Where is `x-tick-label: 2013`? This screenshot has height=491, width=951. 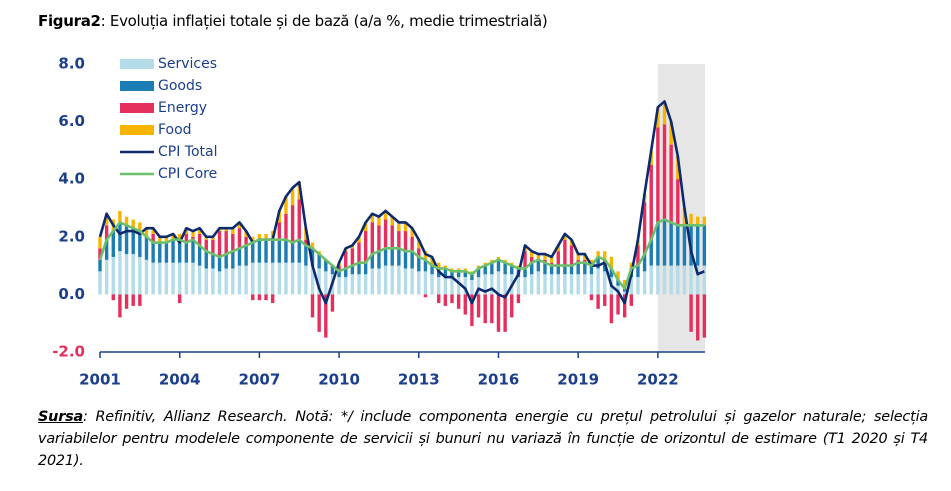
x-tick-label: 2013 is located at coordinates (419, 380).